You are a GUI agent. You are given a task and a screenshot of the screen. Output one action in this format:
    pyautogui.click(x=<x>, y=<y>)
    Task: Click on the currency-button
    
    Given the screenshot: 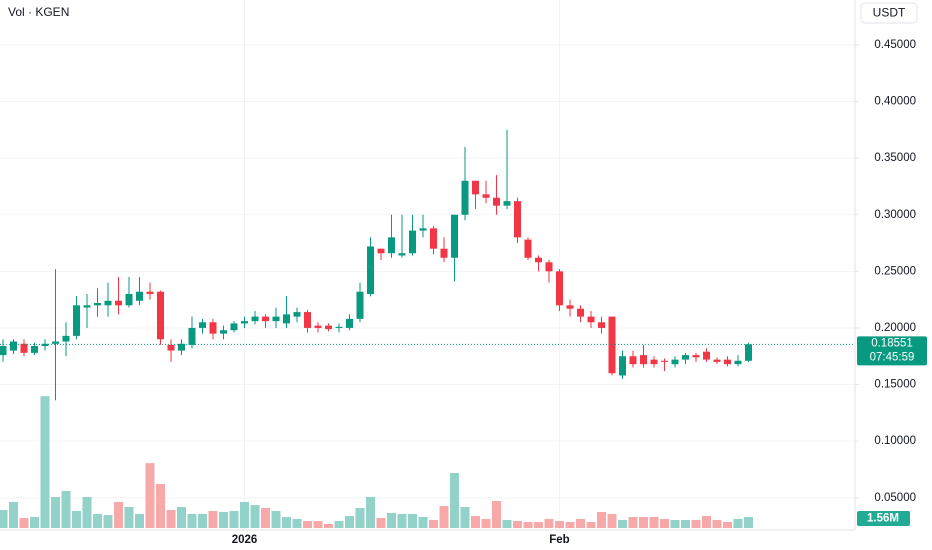 What is the action you would take?
    pyautogui.click(x=889, y=13)
    